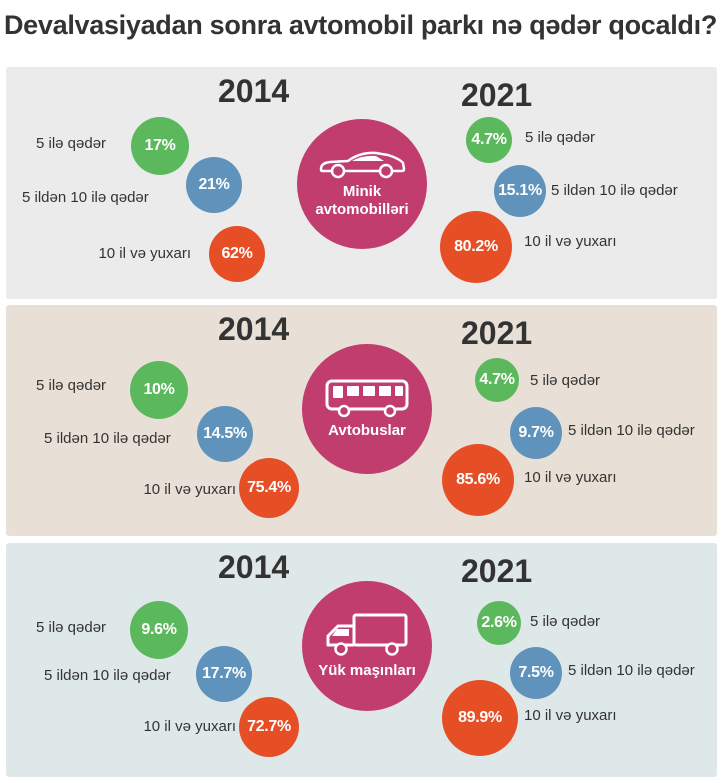 The height and width of the screenshot is (783, 721). Describe the element at coordinates (478, 480) in the screenshot. I see `bubble-2021-over10: 85.6%` at that location.